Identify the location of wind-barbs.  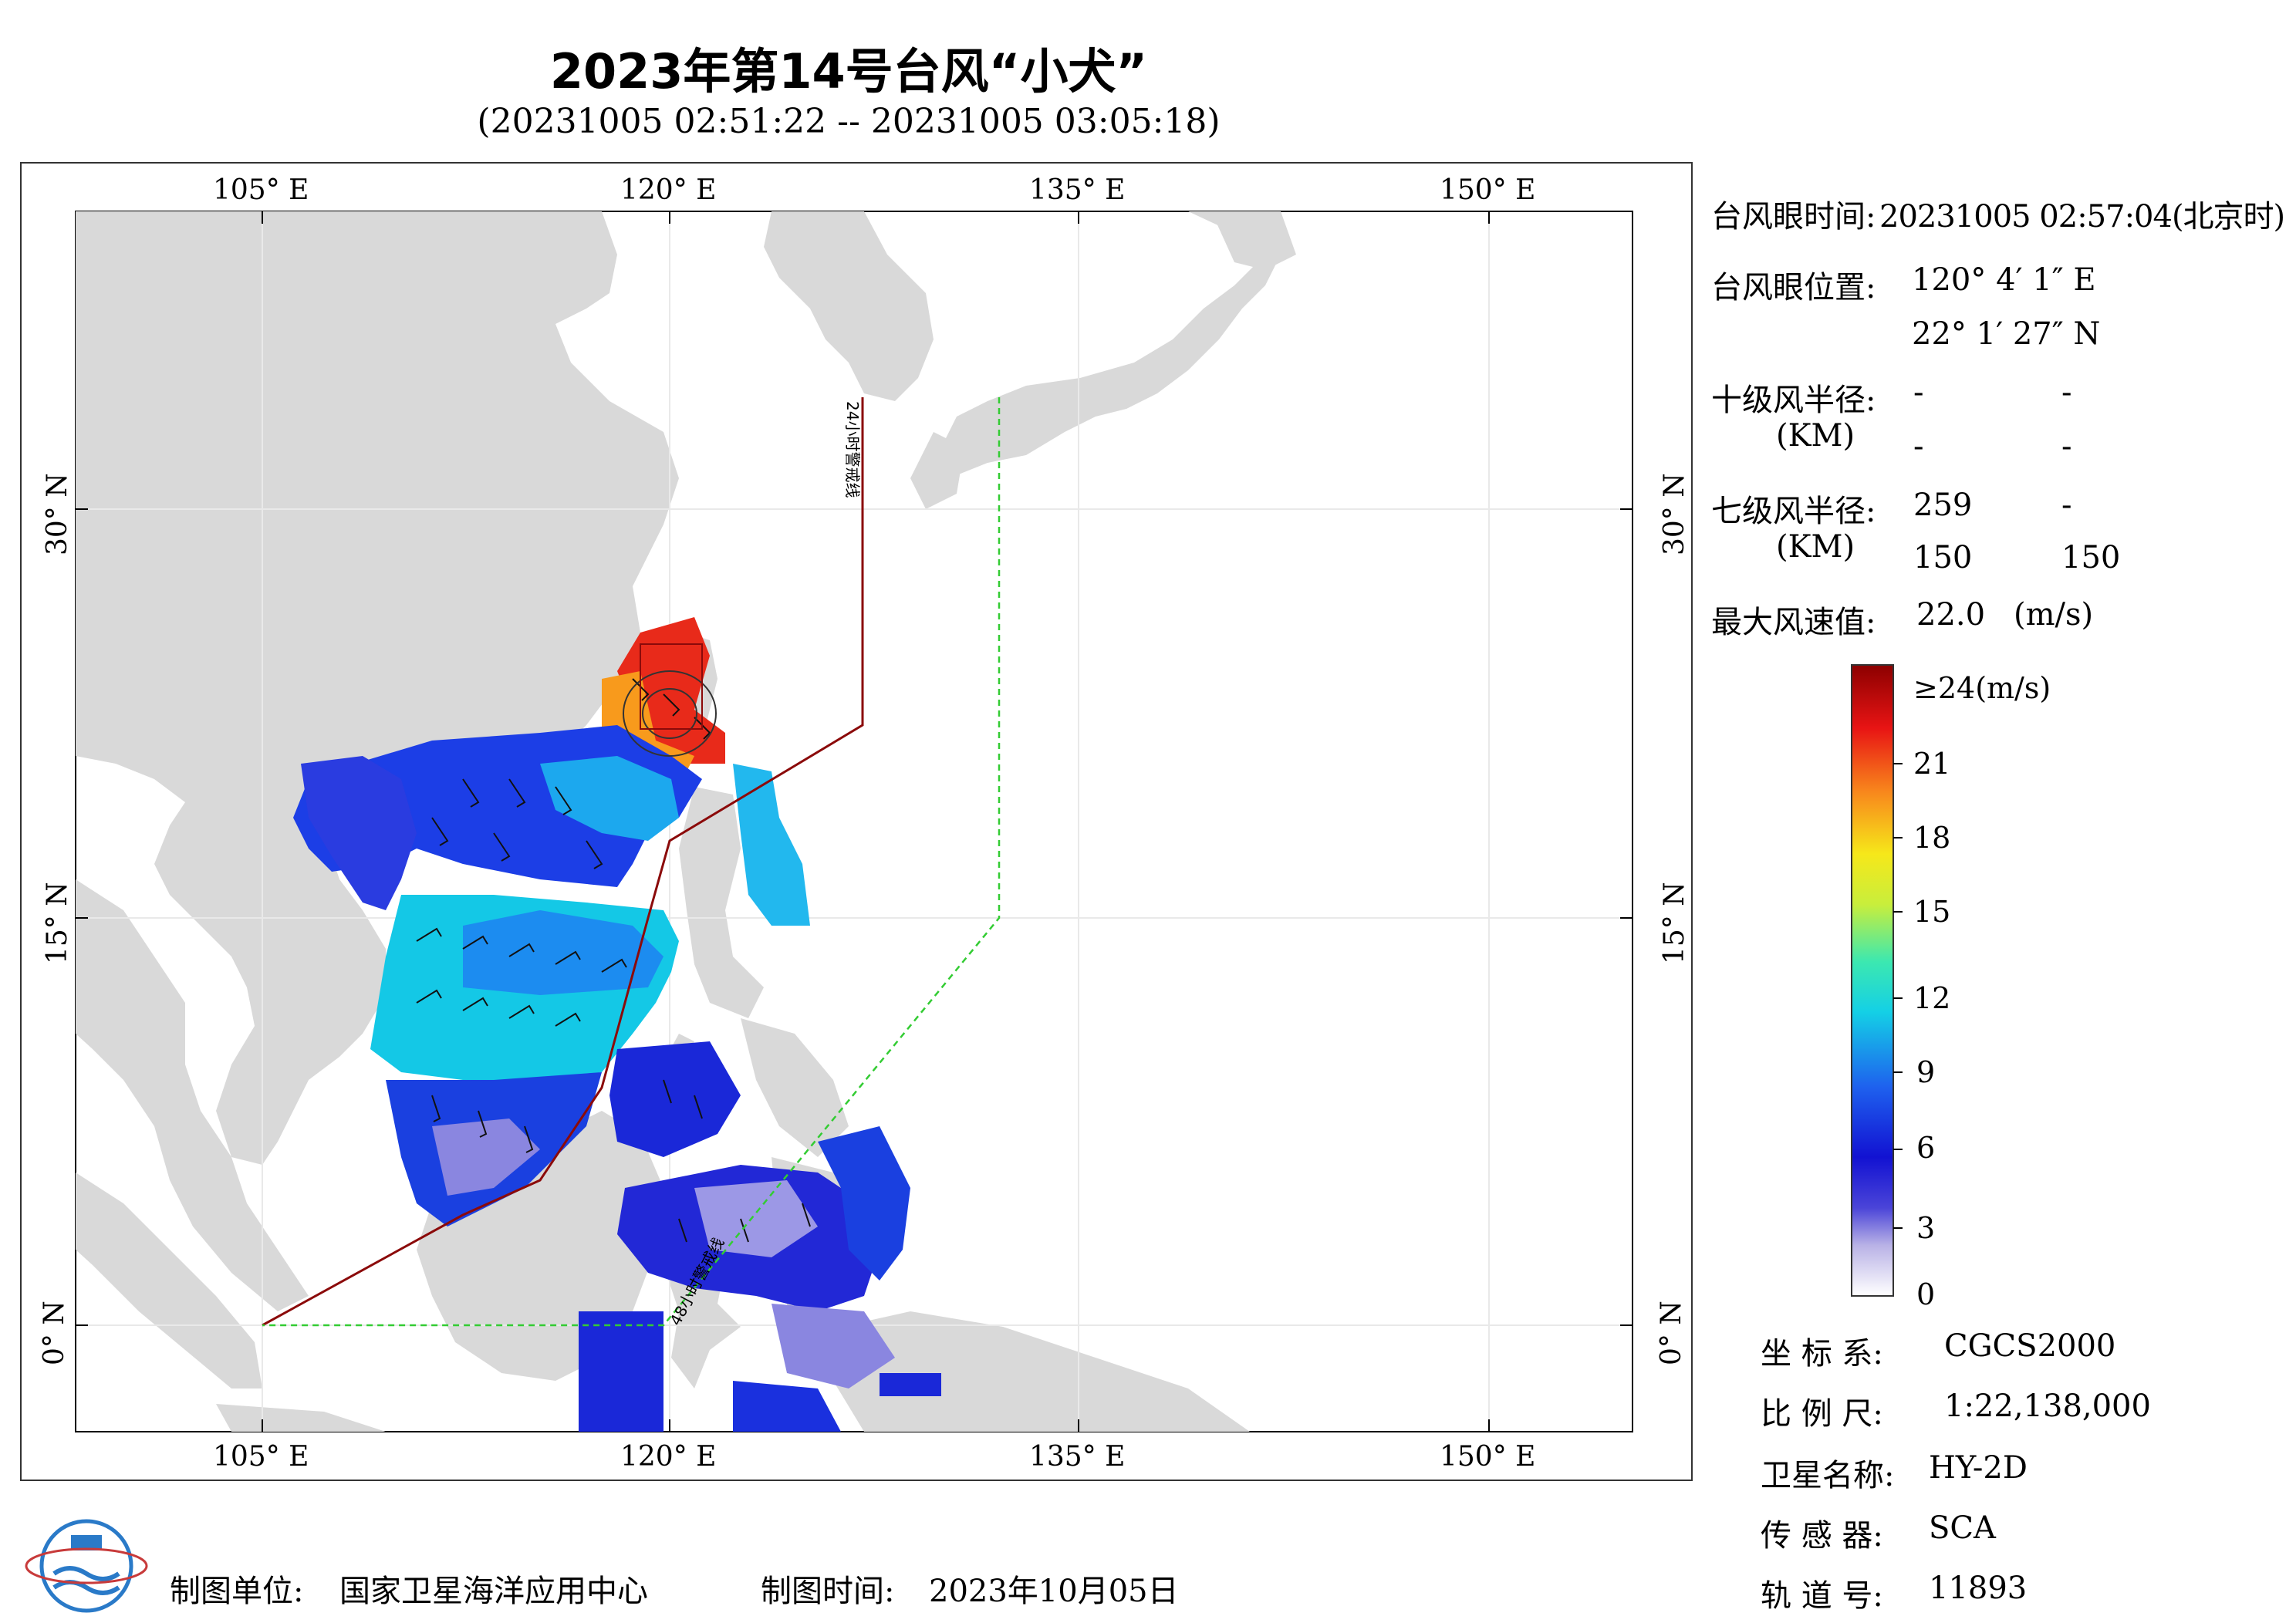
(613, 960).